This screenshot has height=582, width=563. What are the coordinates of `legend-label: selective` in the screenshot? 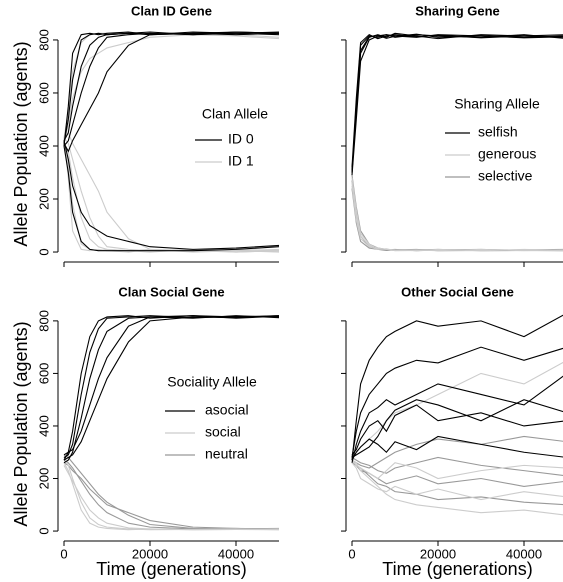 It's located at (505, 176).